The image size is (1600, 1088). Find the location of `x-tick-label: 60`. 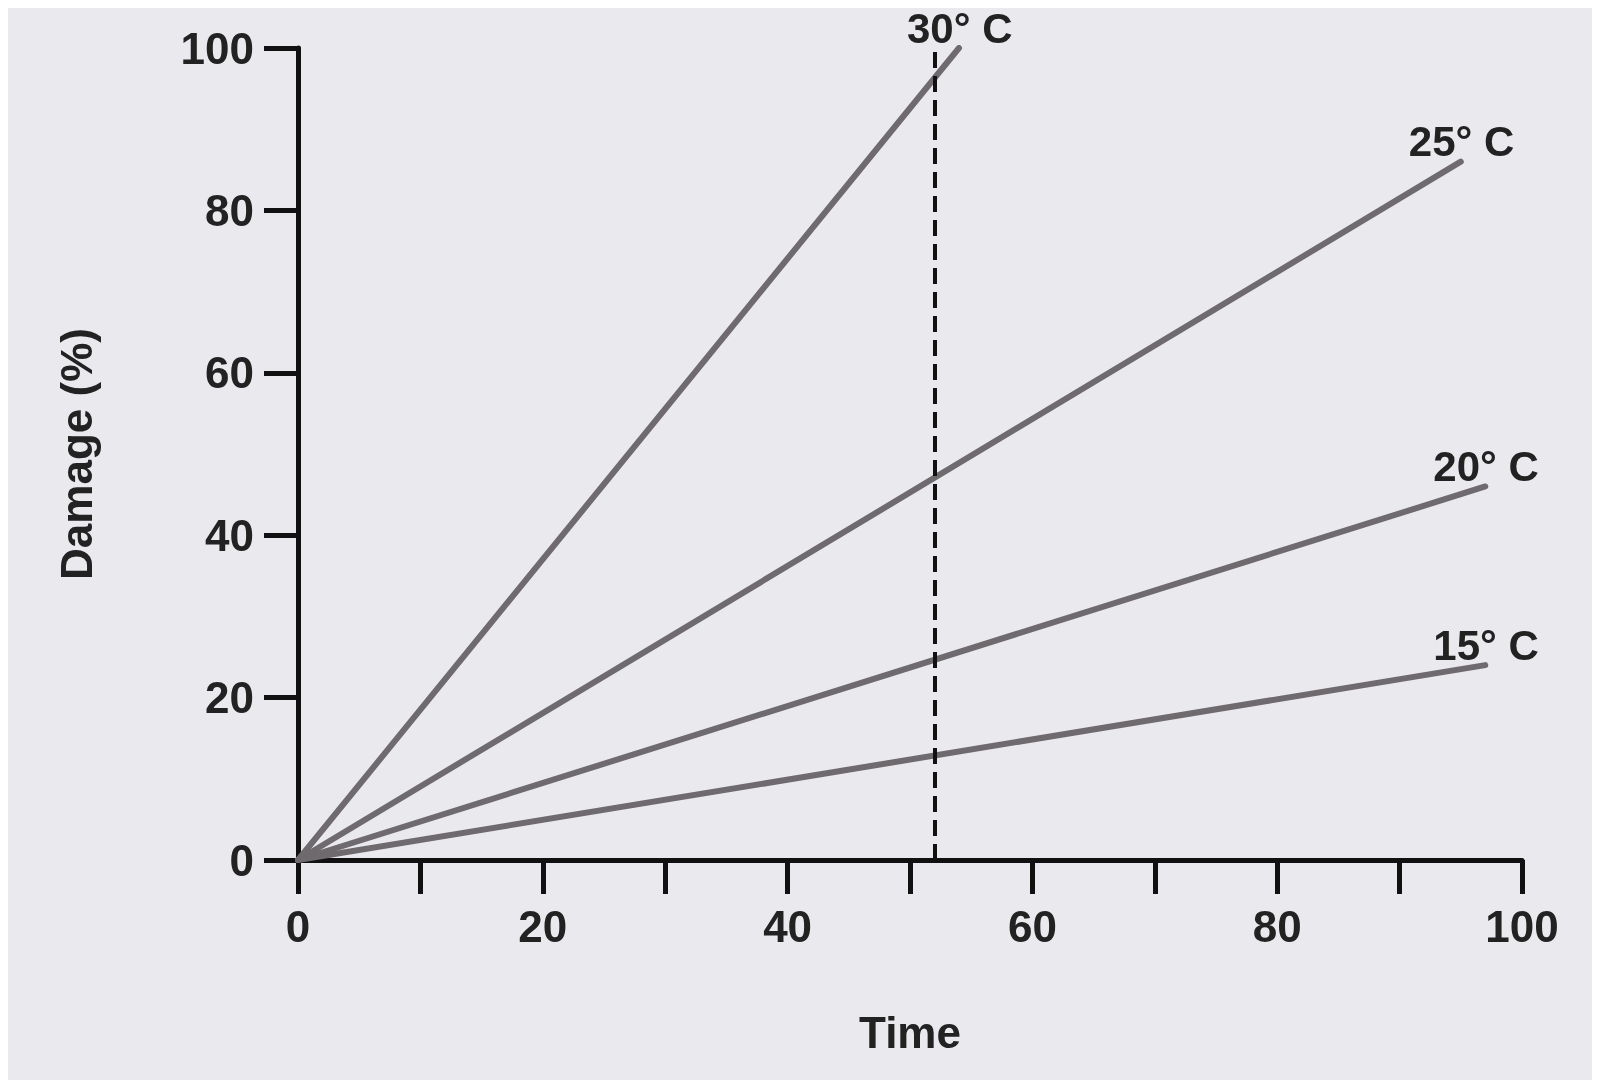

x-tick-label: 60 is located at coordinates (1032, 926).